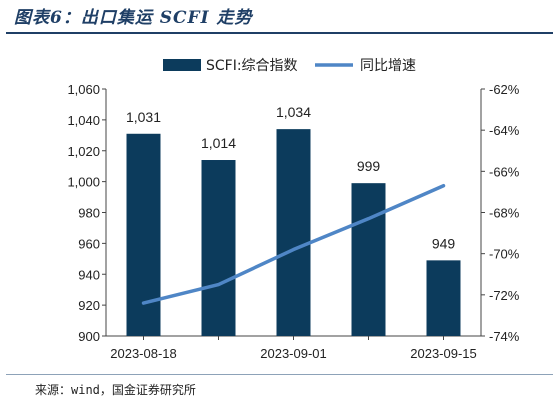  I want to click on y-left-tick-label: 1,020, so click(83, 151).